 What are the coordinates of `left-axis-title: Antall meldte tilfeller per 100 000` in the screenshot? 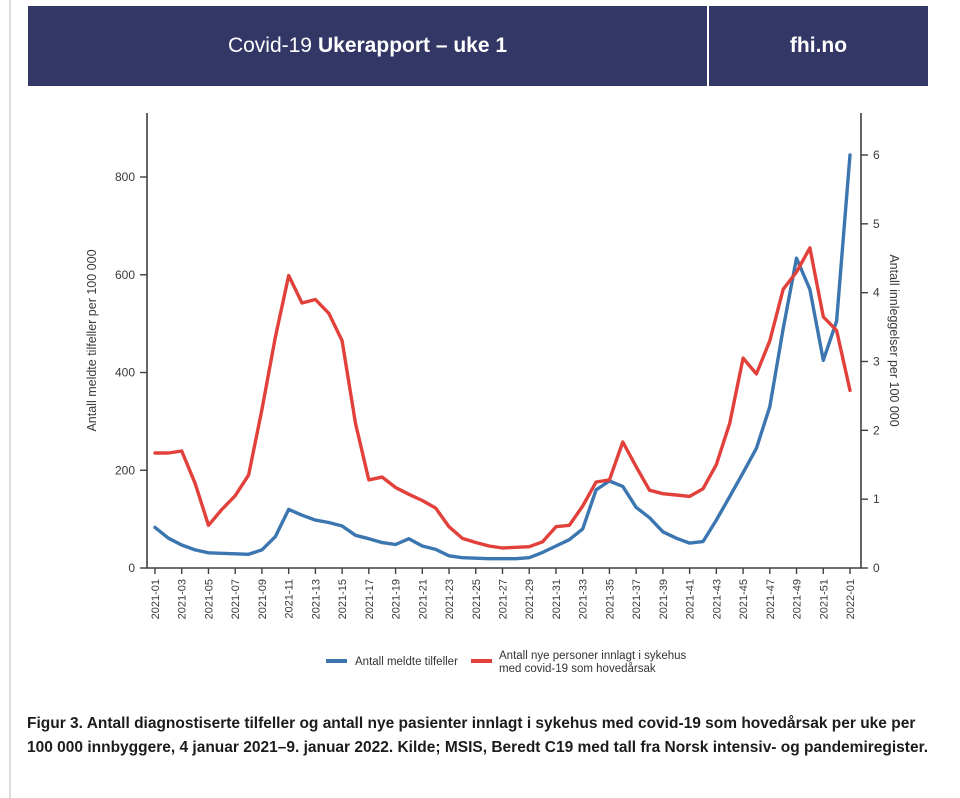 It's located at (92, 340).